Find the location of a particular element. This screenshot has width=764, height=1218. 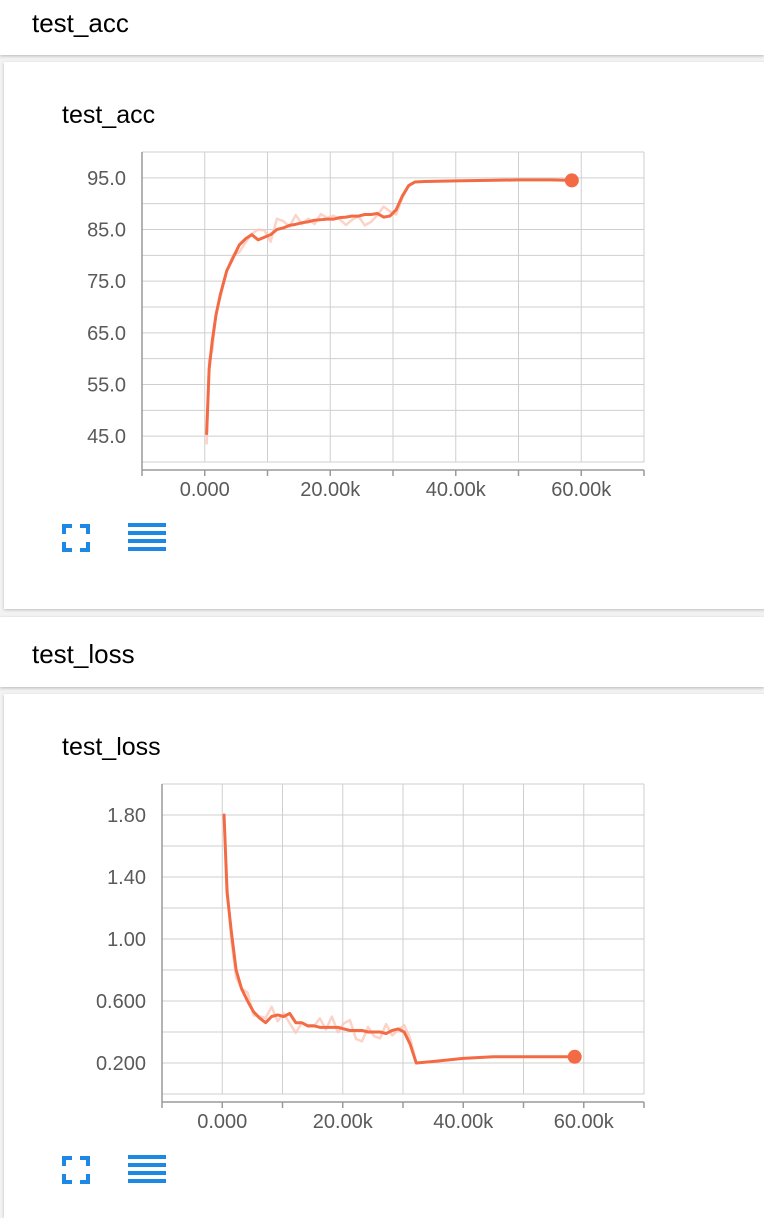

y-tick-label: 1.80 is located at coordinates (126, 816).